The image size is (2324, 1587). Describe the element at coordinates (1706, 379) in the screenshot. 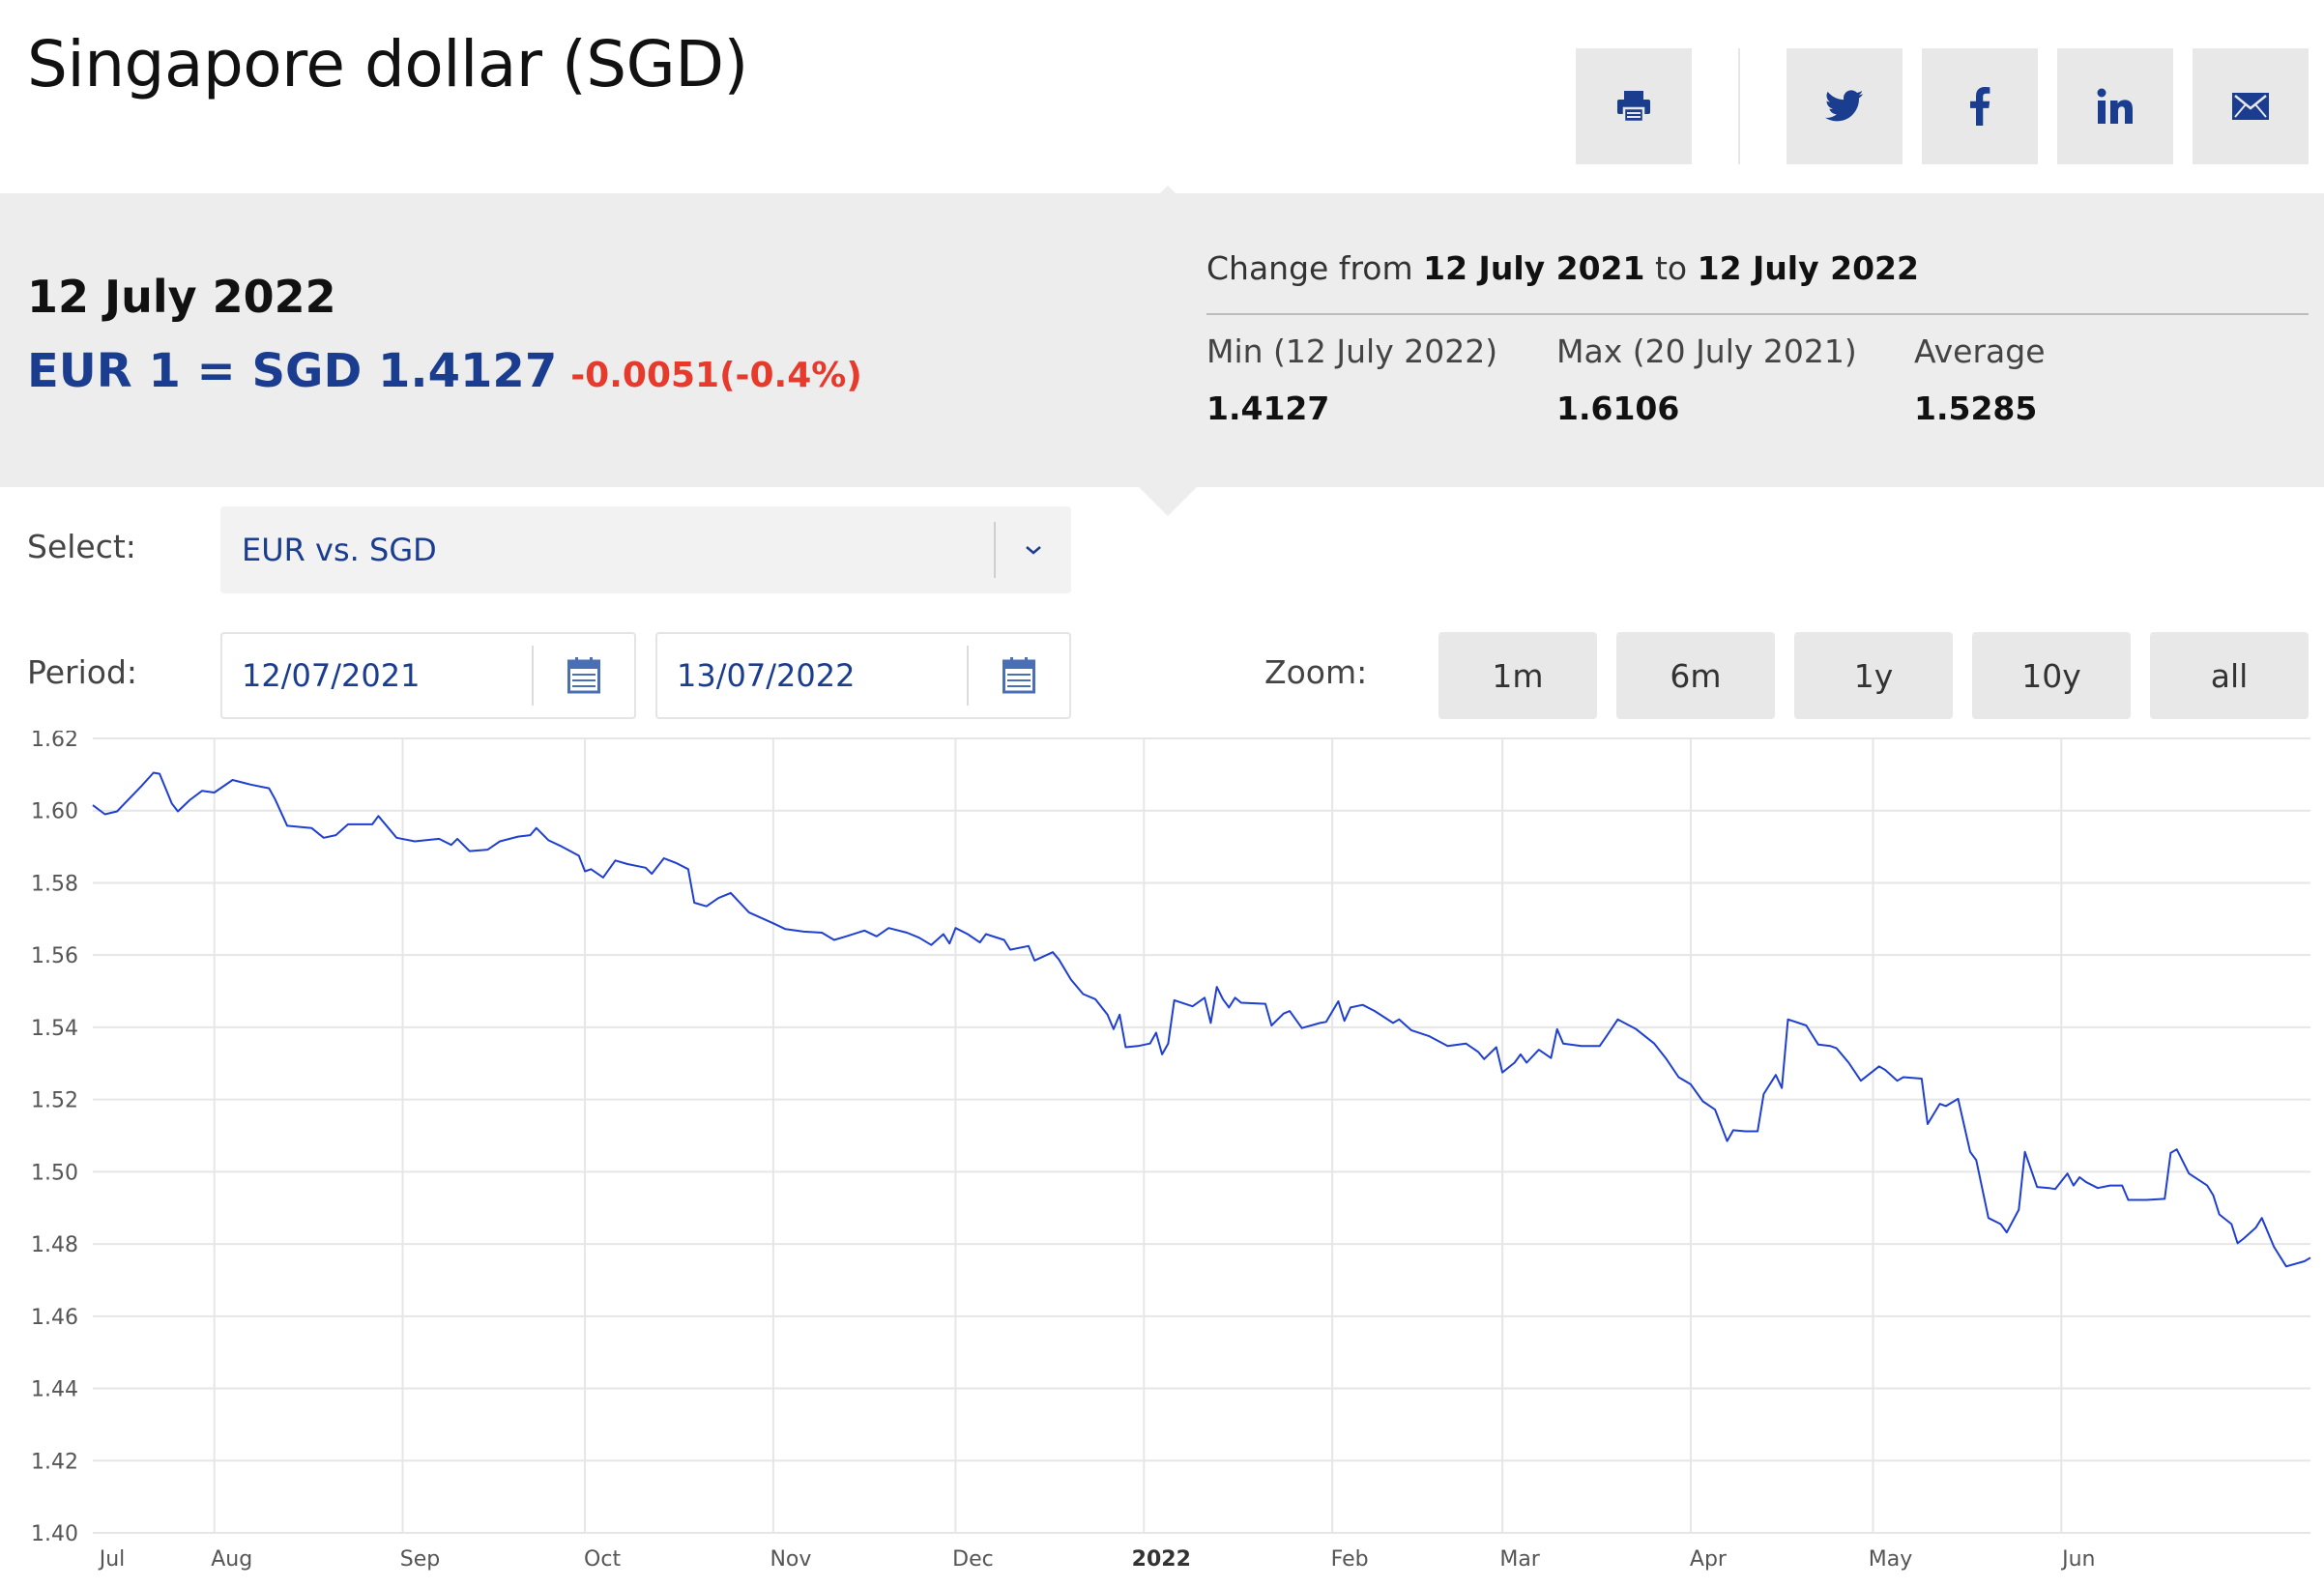

I see `stat-max: Max (20 July 2021) 1.6106` at that location.